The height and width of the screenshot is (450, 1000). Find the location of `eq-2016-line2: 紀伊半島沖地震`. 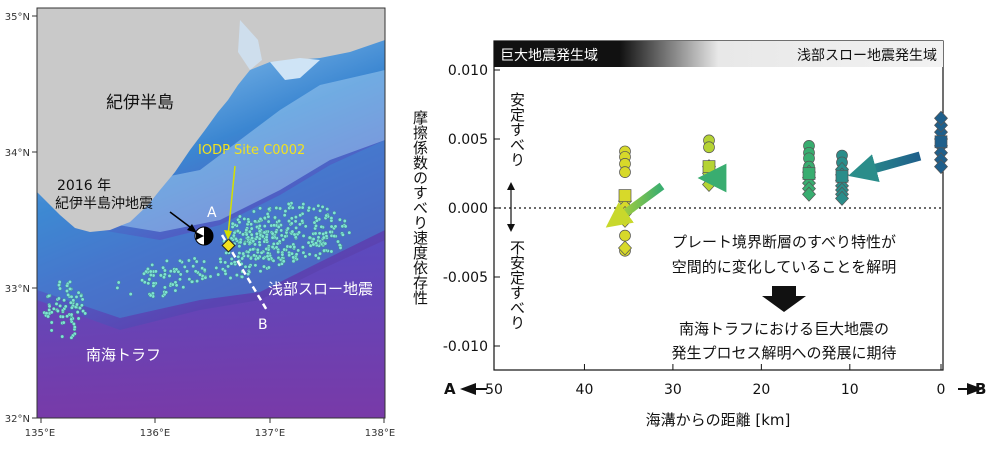

eq-2016-line2: 紀伊半島沖地震 is located at coordinates (104, 204).